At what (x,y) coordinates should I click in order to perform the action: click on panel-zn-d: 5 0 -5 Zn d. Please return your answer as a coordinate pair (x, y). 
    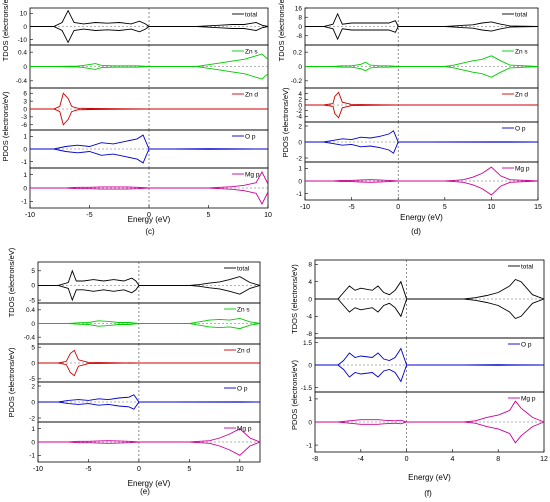
    Looking at the image, I should click on (145, 363).